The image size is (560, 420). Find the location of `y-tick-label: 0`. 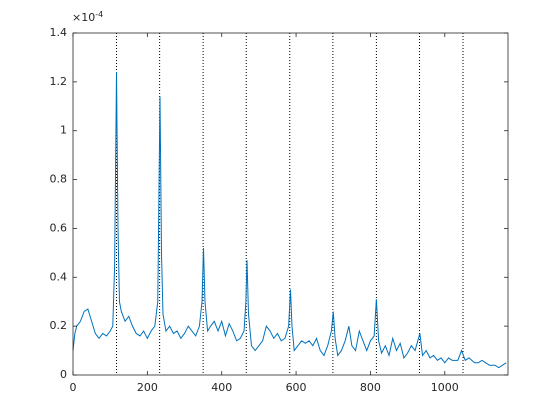

y-tick-label: 0 is located at coordinates (63, 374).